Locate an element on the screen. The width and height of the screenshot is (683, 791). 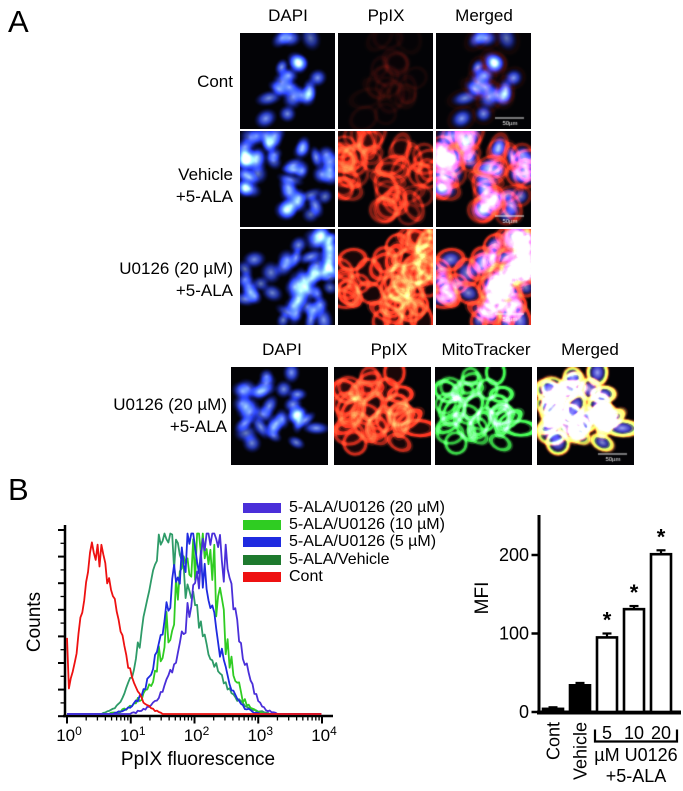
bar-x-label: 20 is located at coordinates (661, 733).